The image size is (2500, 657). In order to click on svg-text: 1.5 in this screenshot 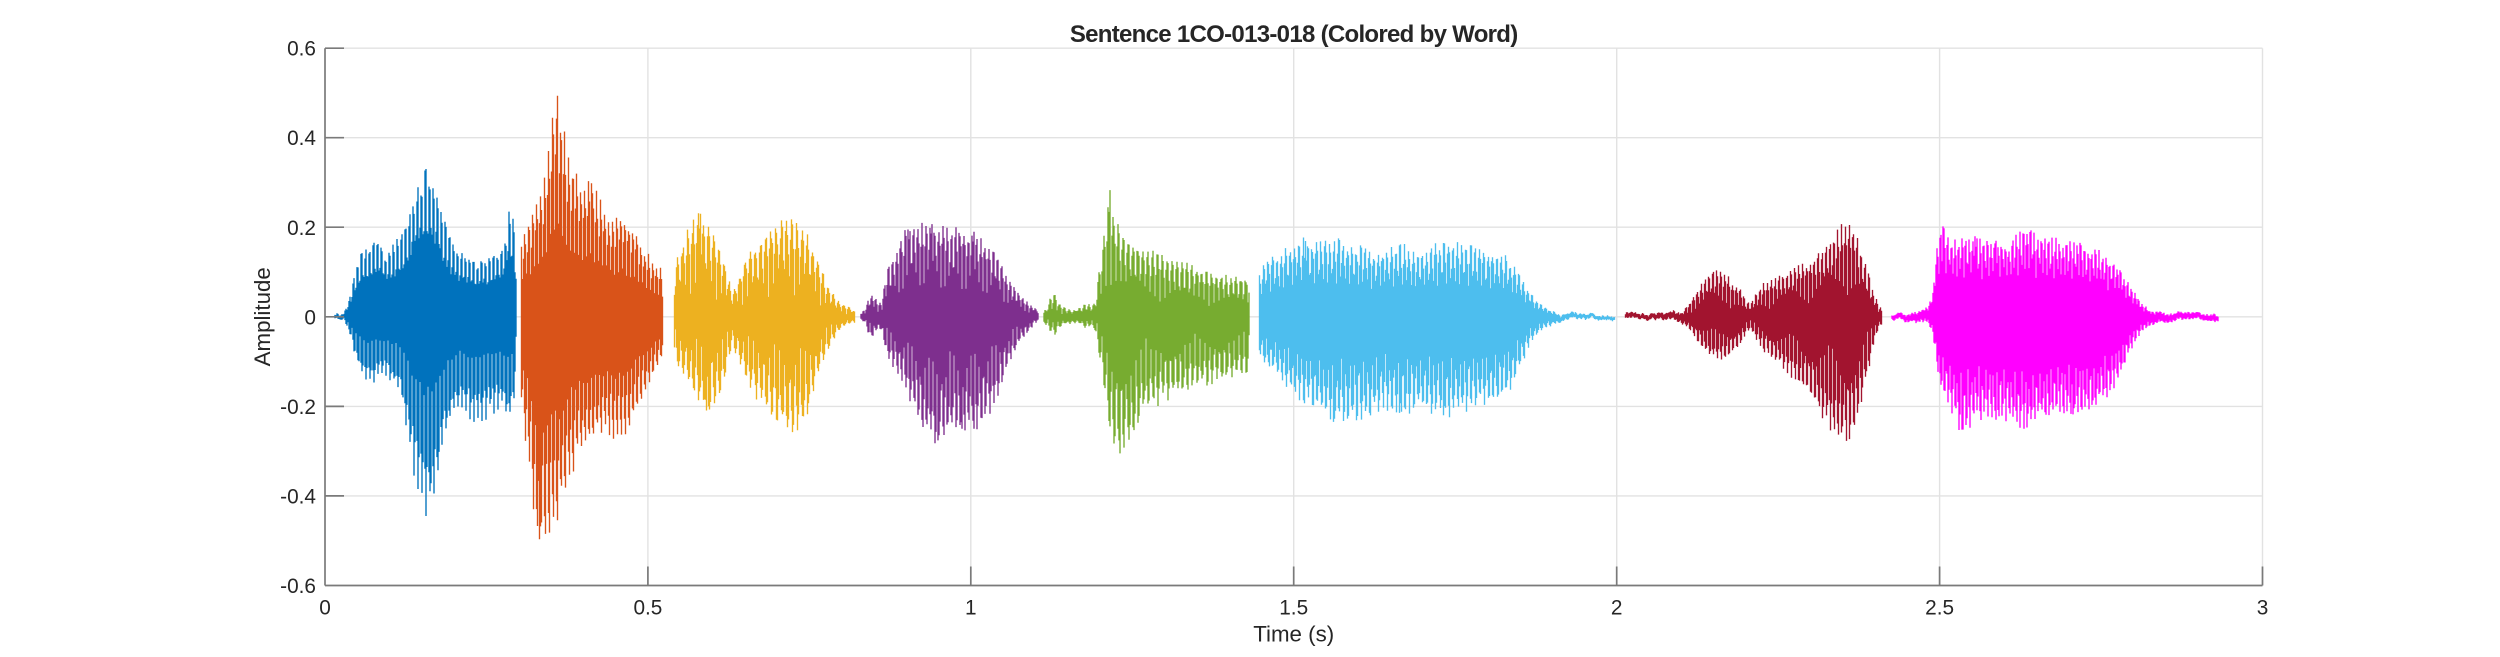, I will do `click(1293, 607)`.